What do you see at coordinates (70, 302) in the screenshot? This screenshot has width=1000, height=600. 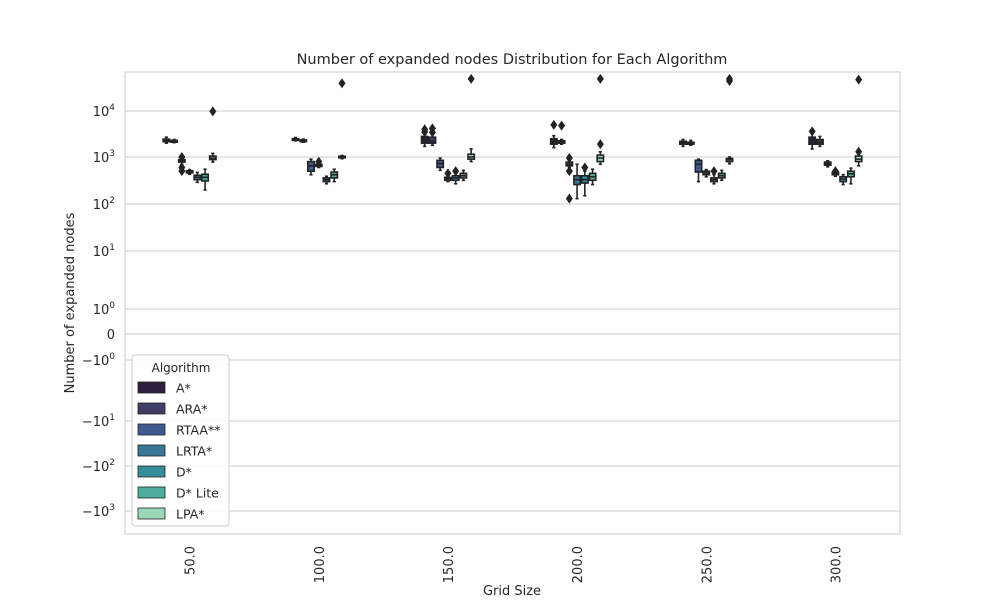 I see `y-axis-label: Number of expanded nodes` at bounding box center [70, 302].